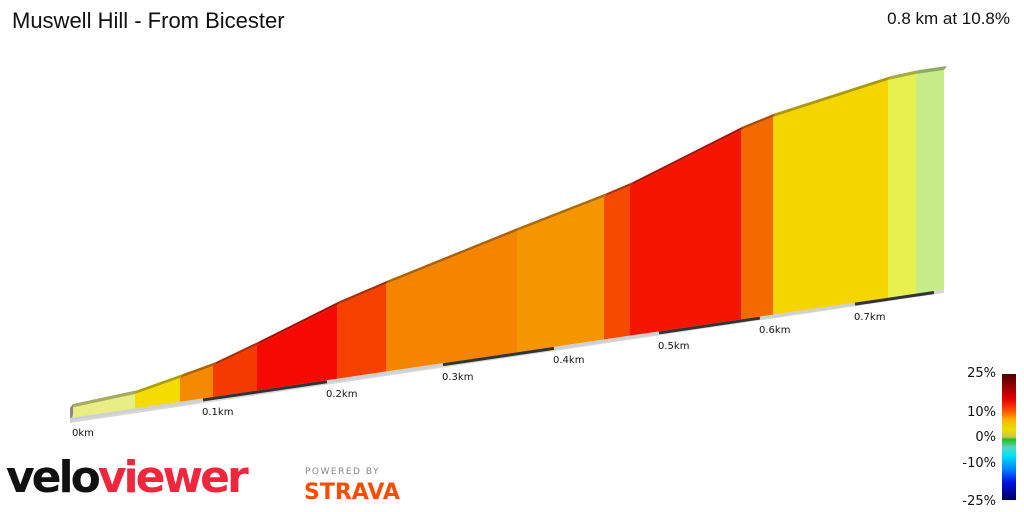 Image resolution: width=1024 pixels, height=512 pixels. I want to click on distance-tick-label: 0.1km, so click(217, 412).